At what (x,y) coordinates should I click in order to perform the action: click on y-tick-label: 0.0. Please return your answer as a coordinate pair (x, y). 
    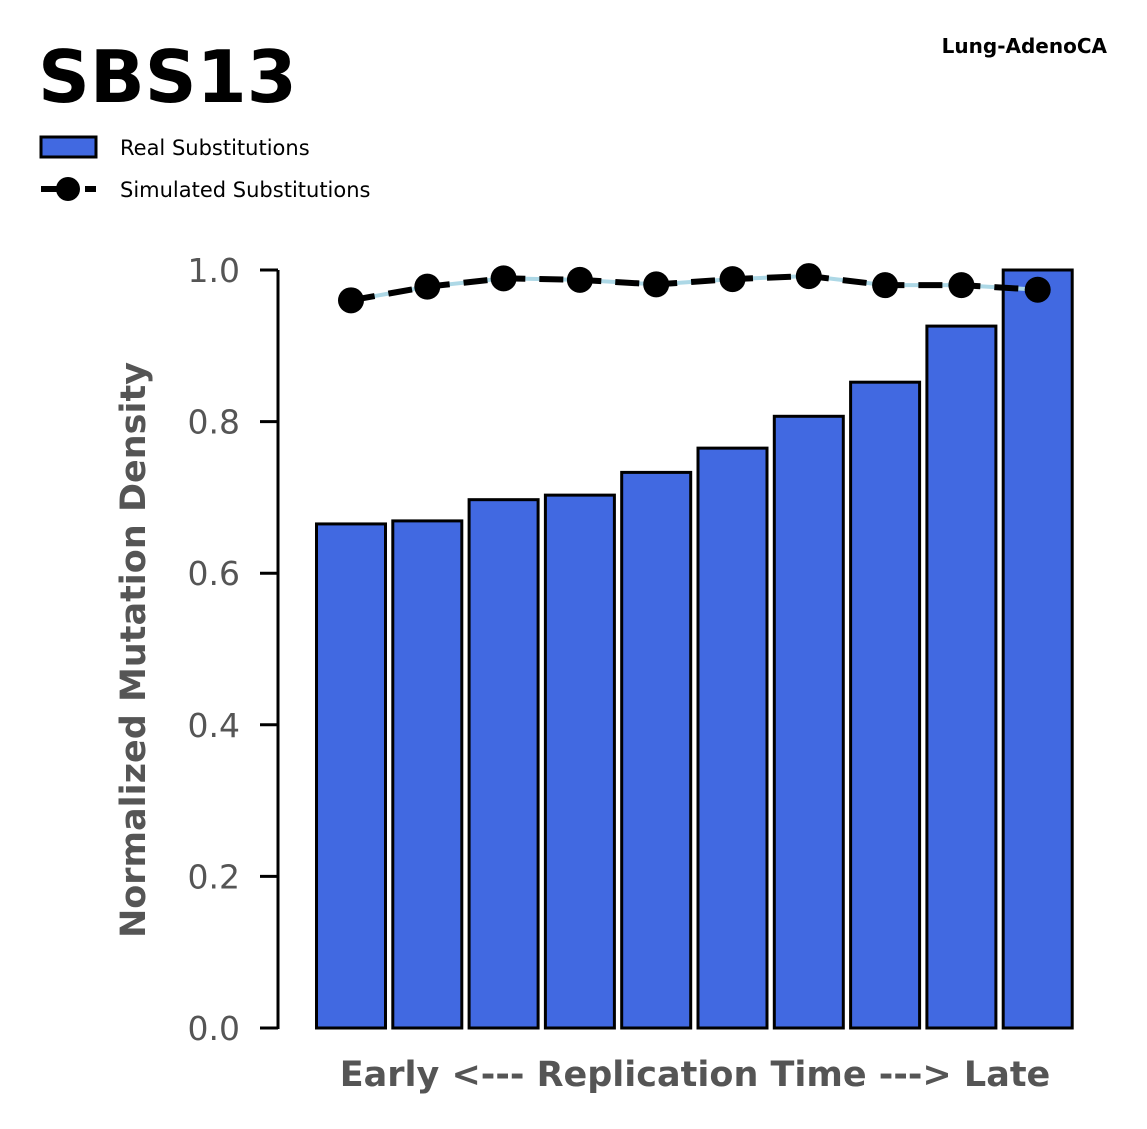
    Looking at the image, I should click on (214, 1028).